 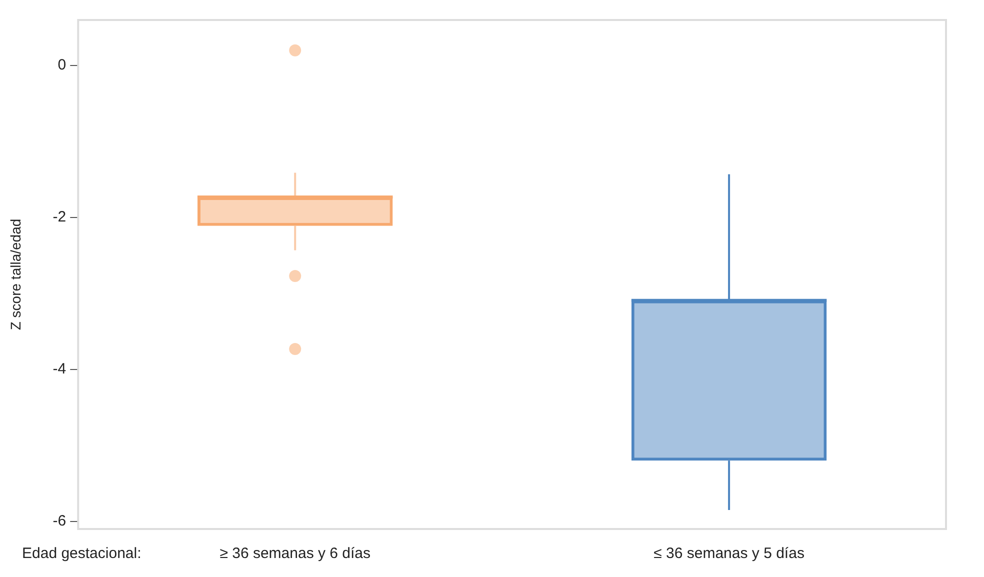 I want to click on x-axis-title: Edad gestacional:, so click(x=82, y=553).